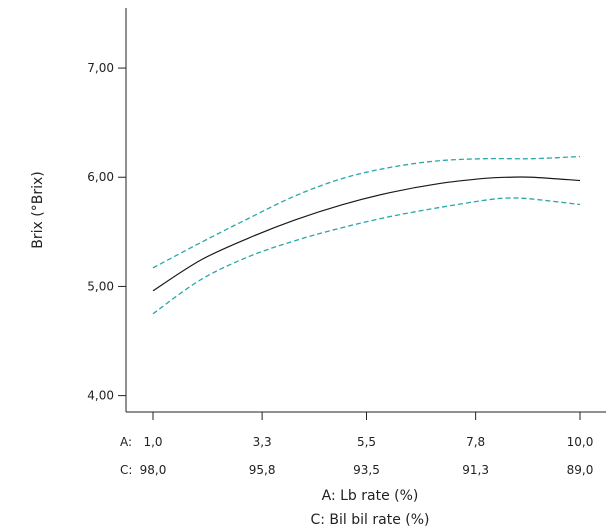 This screenshot has height=532, width=611. Describe the element at coordinates (100, 396) in the screenshot. I see `y-tick-label: 4,00` at that location.